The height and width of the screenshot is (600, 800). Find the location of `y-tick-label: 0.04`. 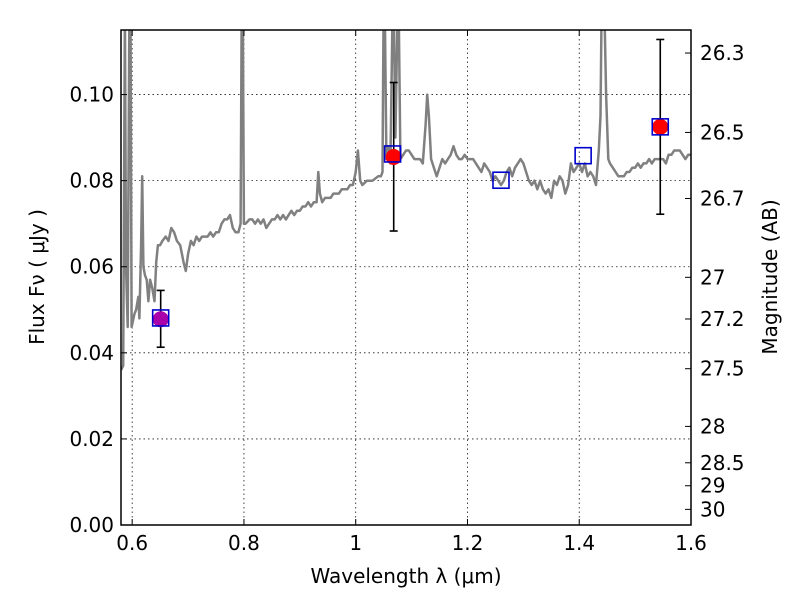

y-tick-label: 0.04 is located at coordinates (91, 353).